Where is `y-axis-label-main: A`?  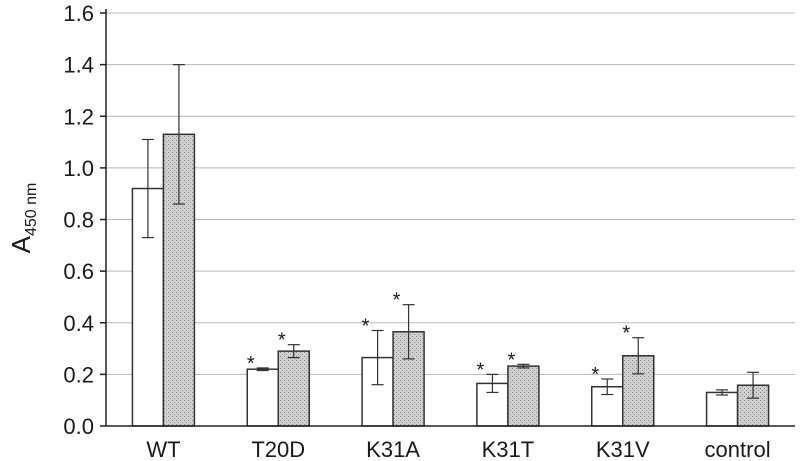 y-axis-label-main: A is located at coordinates (21, 244).